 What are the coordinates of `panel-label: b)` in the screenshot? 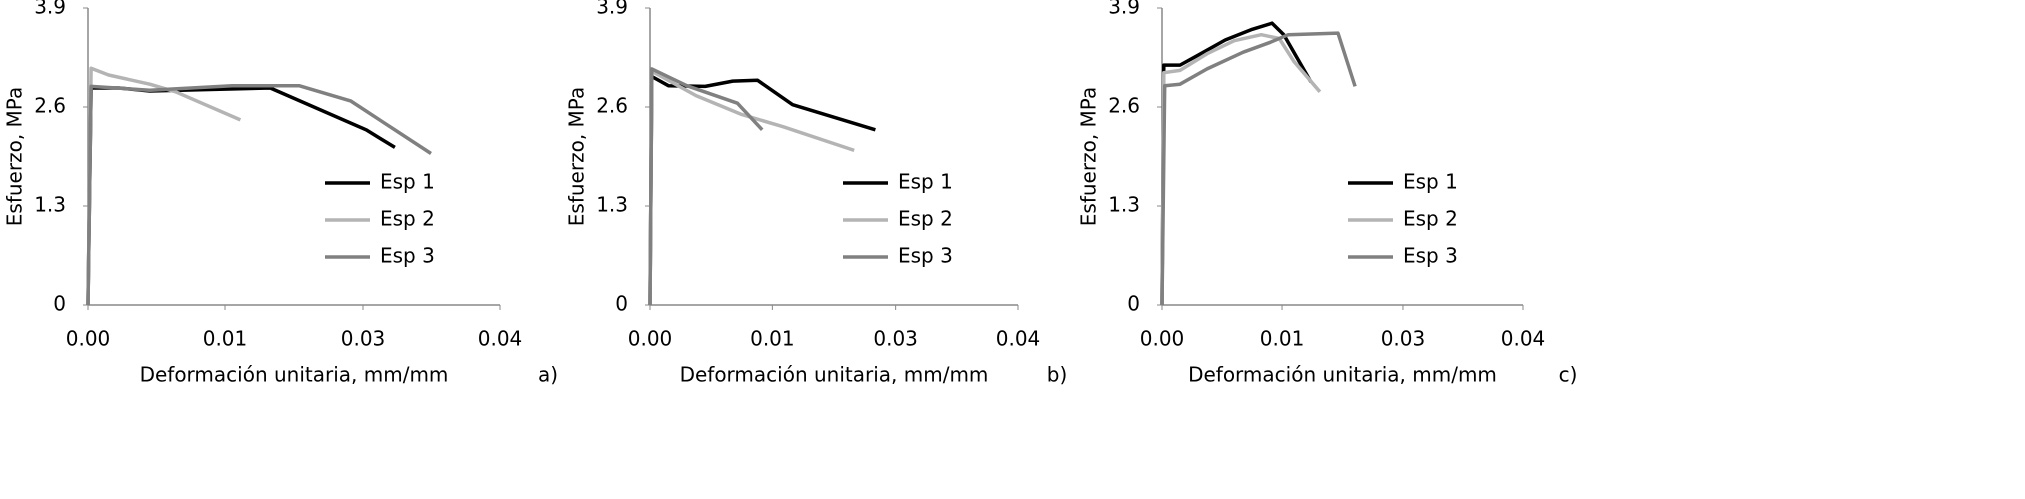 It's located at (1057, 375).